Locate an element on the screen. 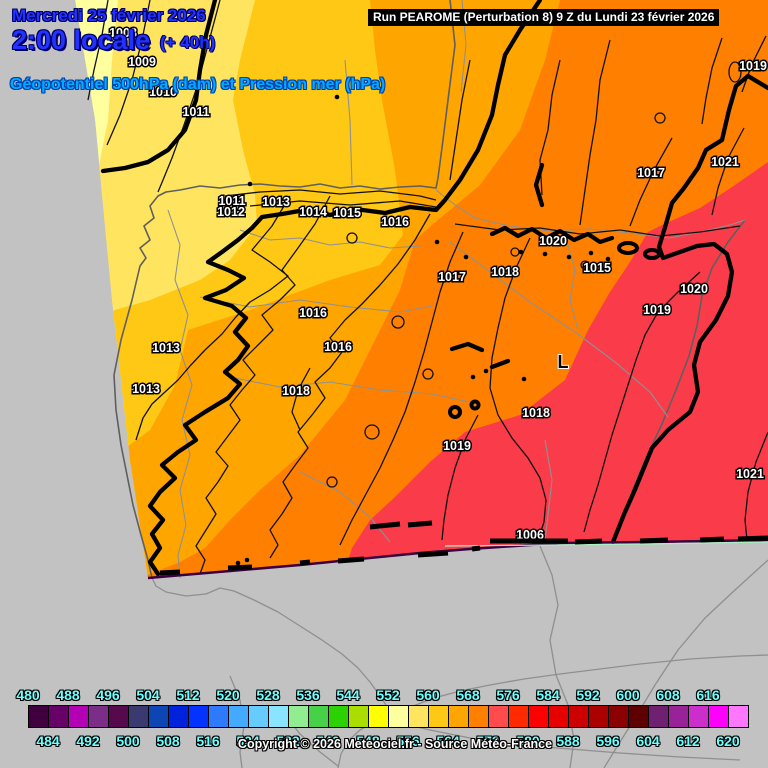 The height and width of the screenshot is (768, 768). scale-tick-bottom: 524 is located at coordinates (248, 741).